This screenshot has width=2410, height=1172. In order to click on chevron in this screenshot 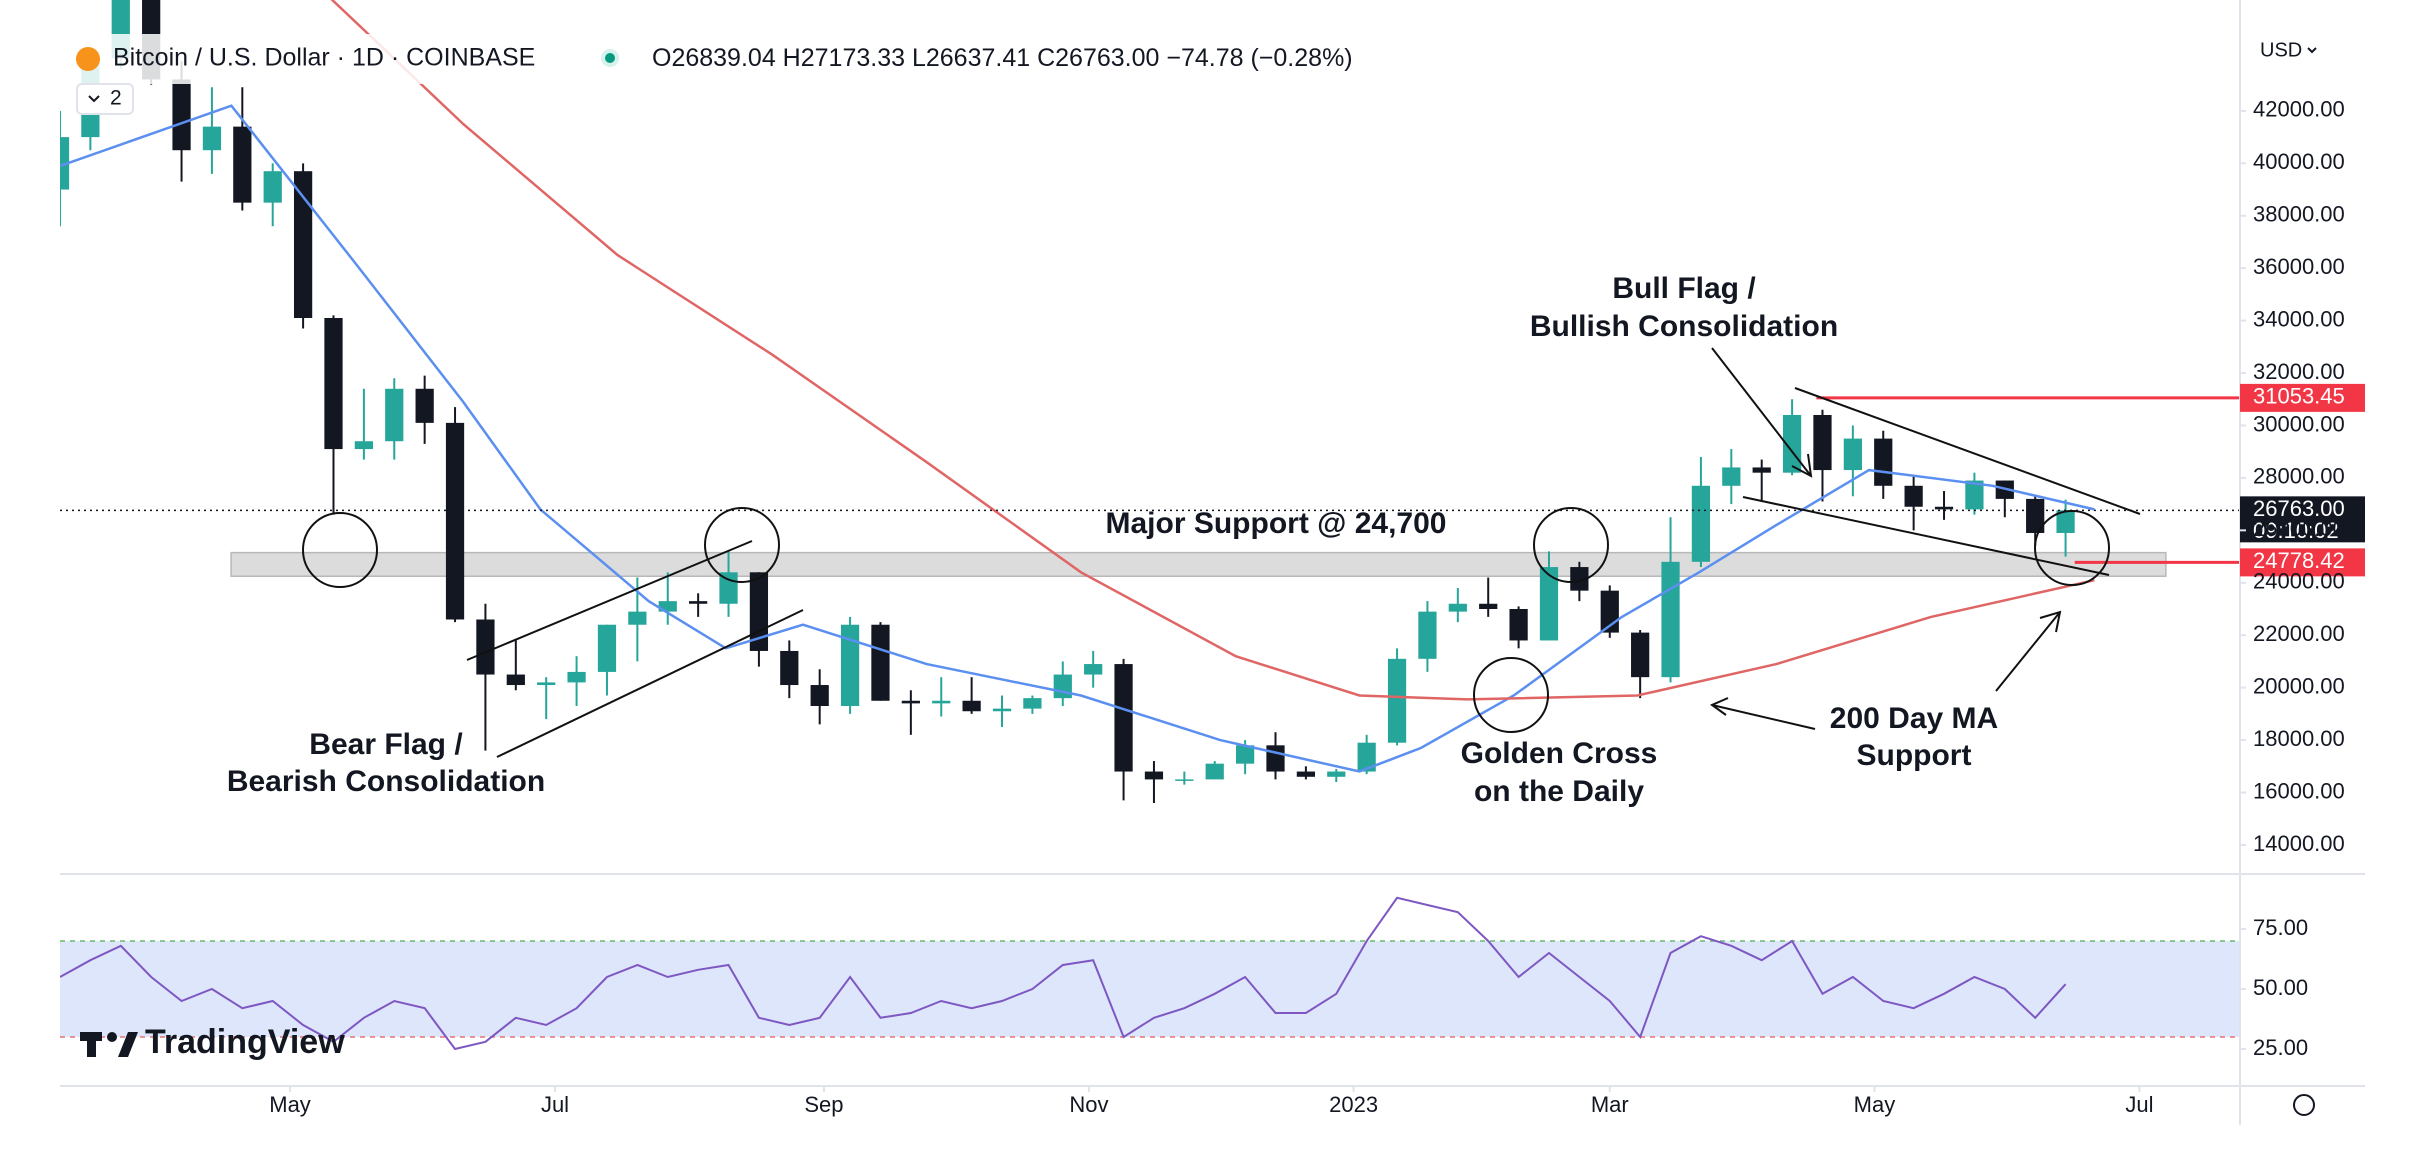, I will do `click(2312, 50)`.